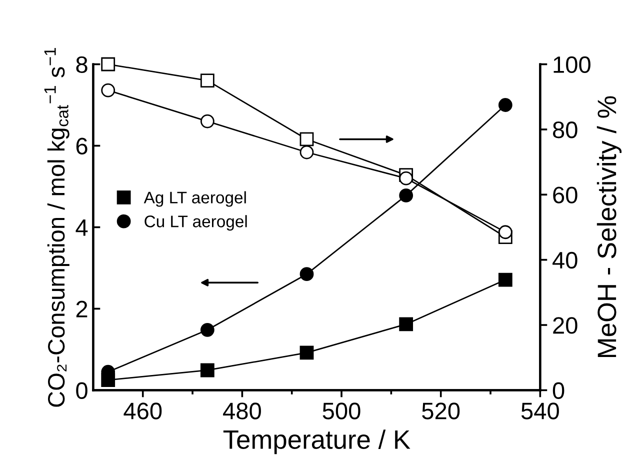 The image size is (634, 469). I want to click on y-tick-label: 4, so click(82, 228).